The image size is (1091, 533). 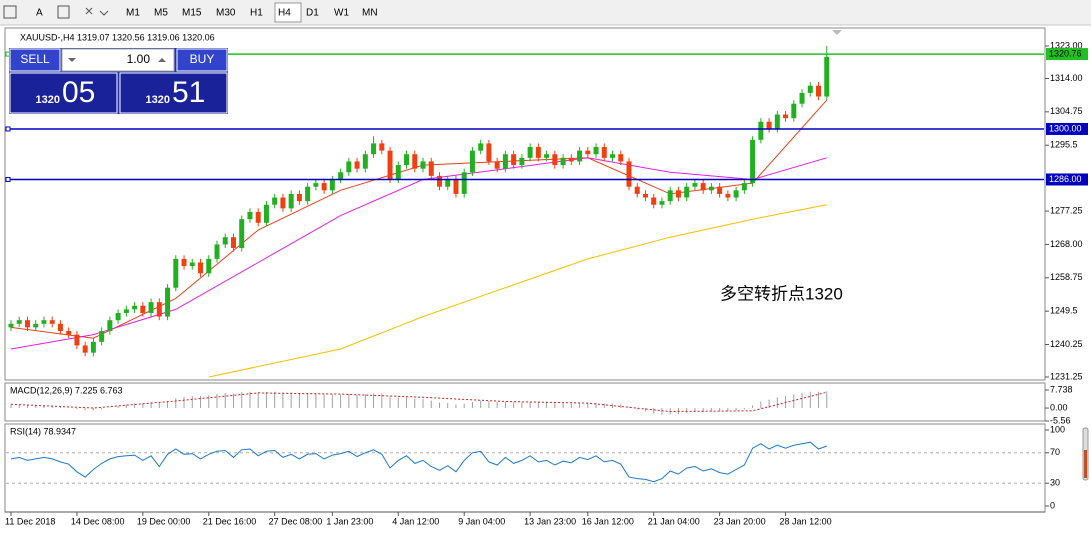 I want to click on level-label-bg, so click(x=1067, y=54).